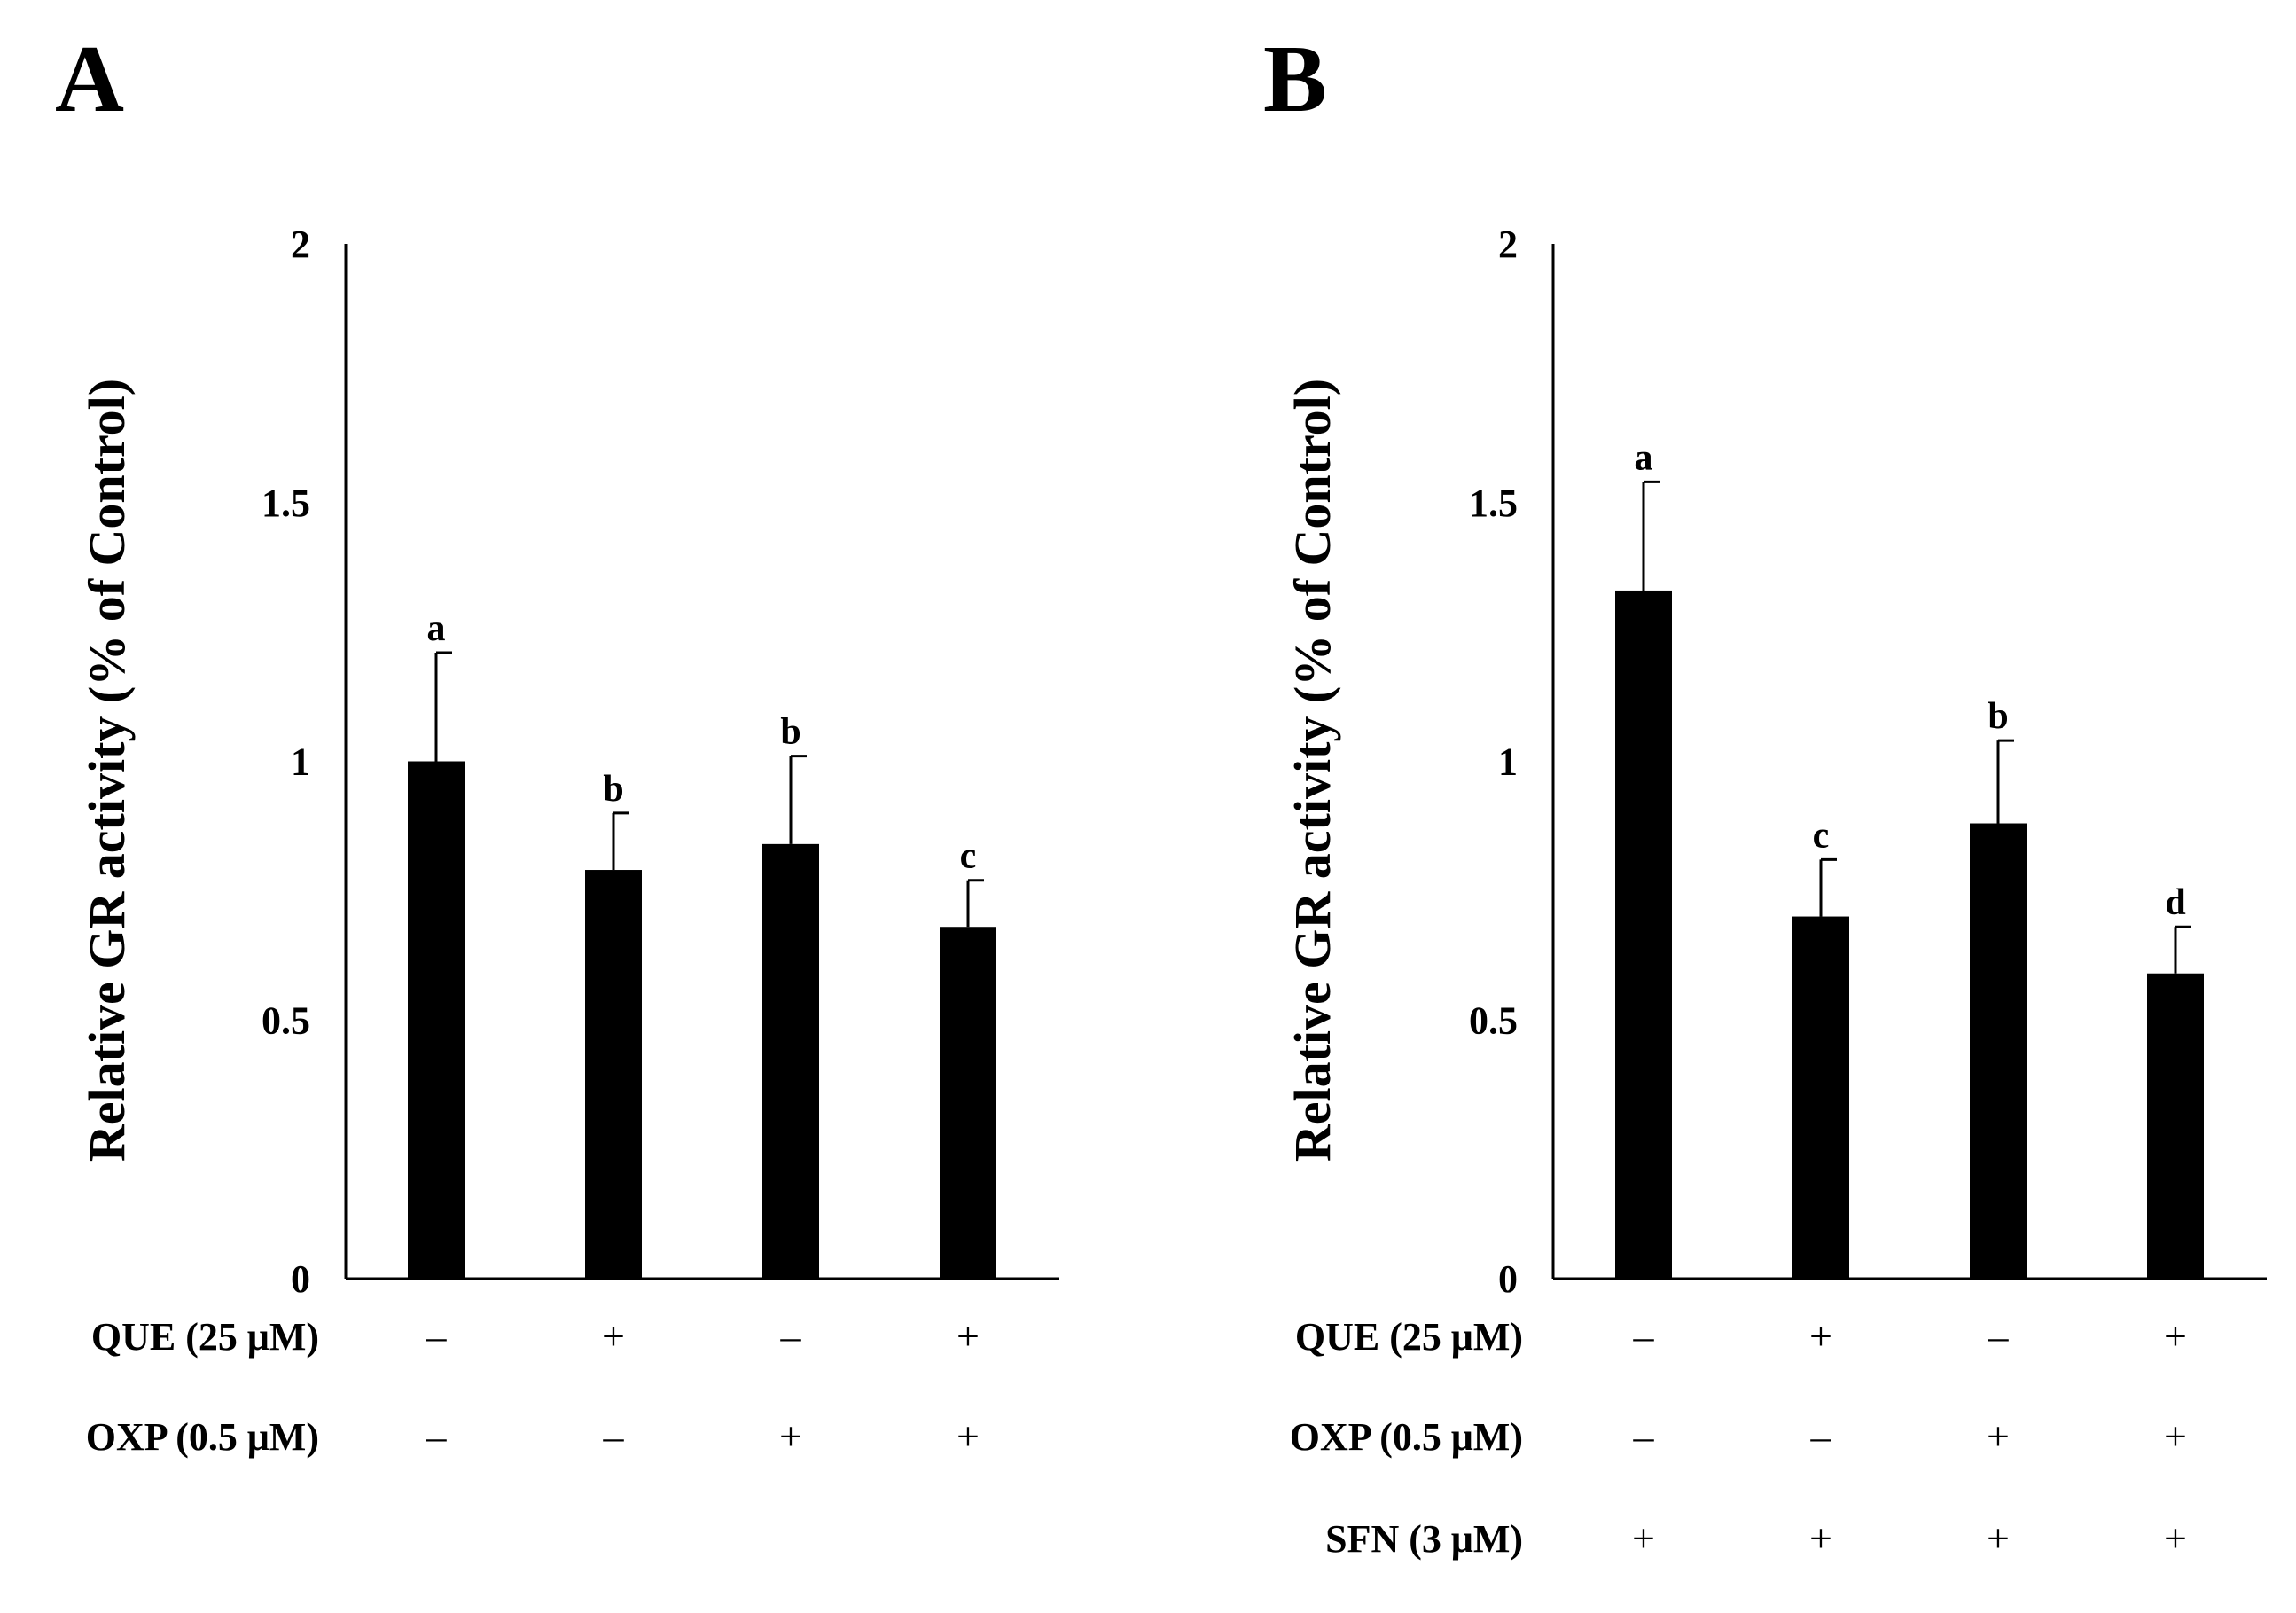  What do you see at coordinates (202, 1437) in the screenshot?
I see `panel-a-condition-label: OXP (0.5 μM)` at bounding box center [202, 1437].